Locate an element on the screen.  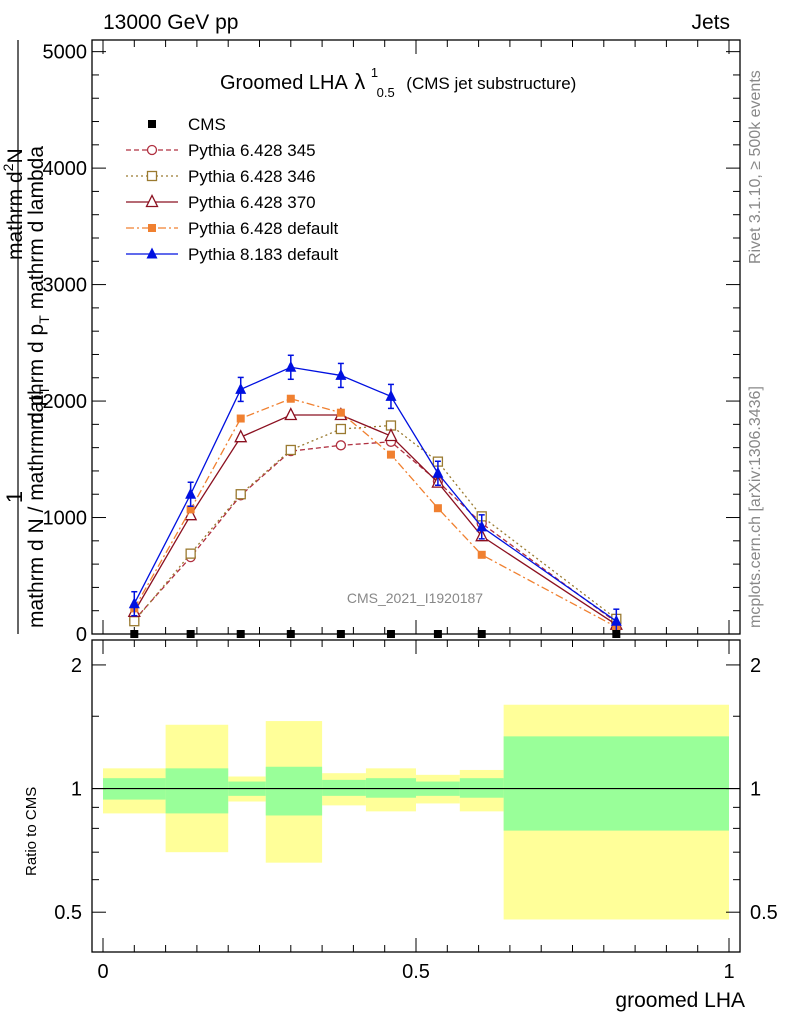
ratio-tick-label-left: 2 is located at coordinates (76, 666).